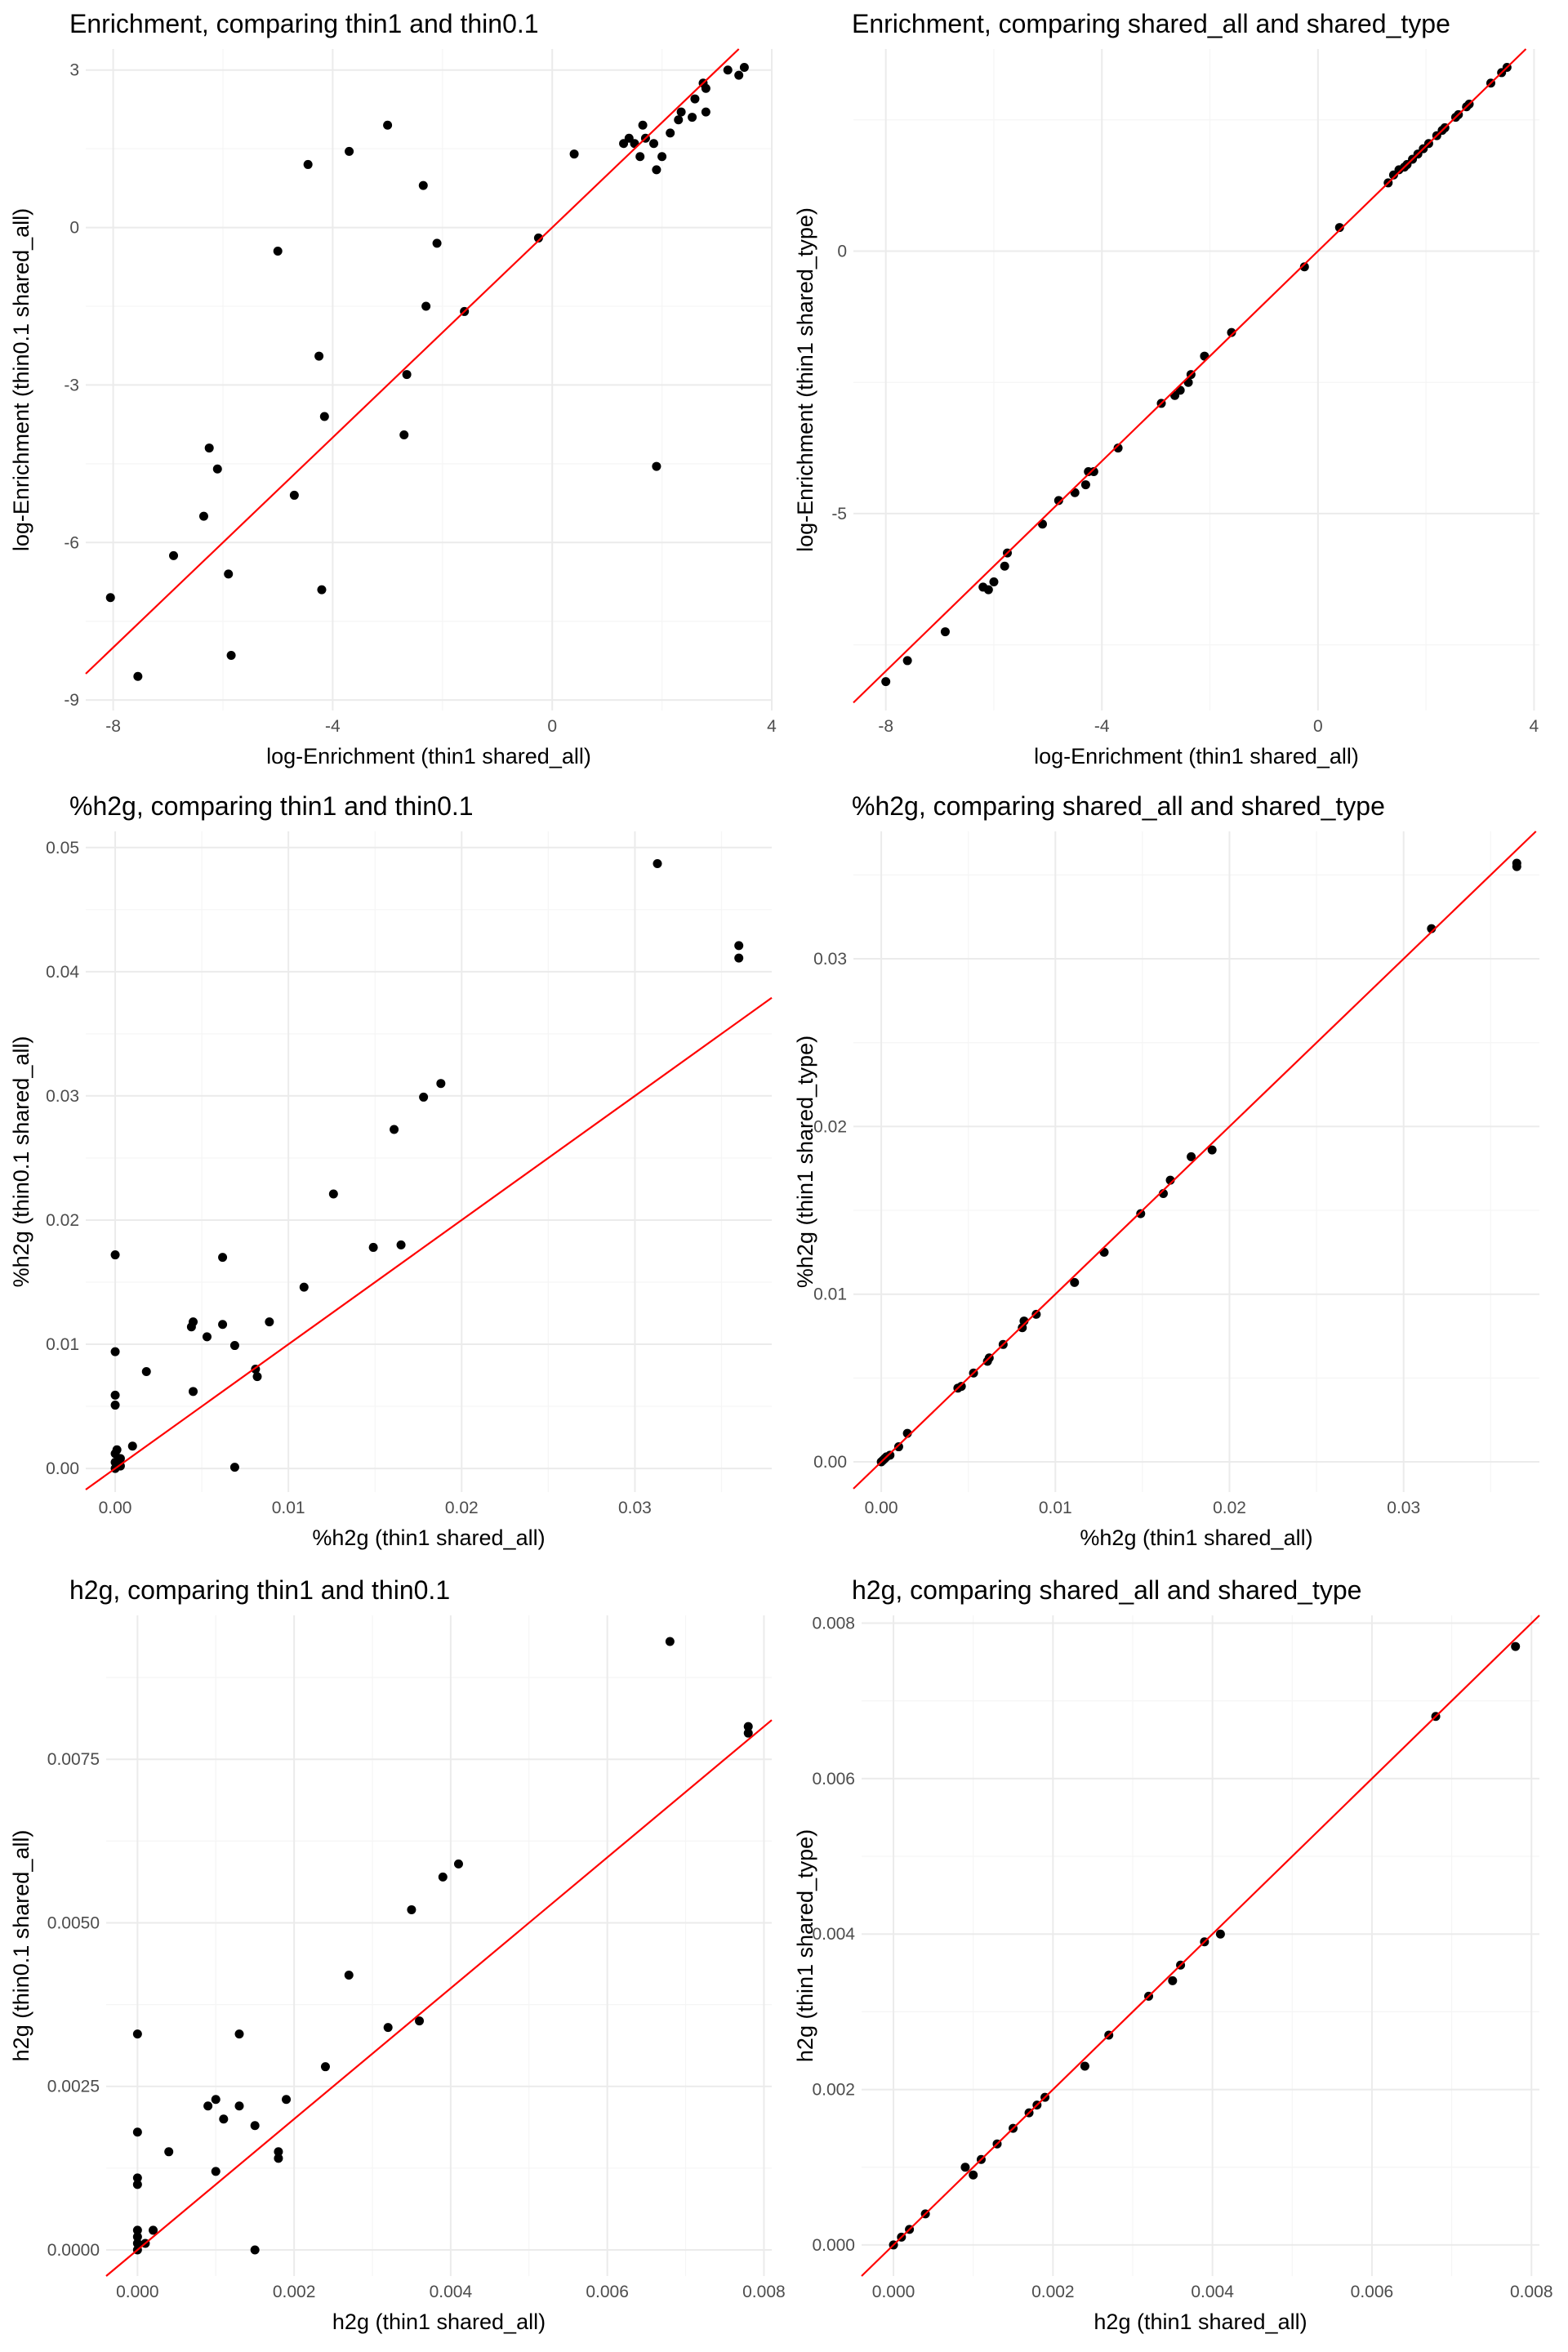 The width and height of the screenshot is (1568, 2352). What do you see at coordinates (428, 1538) in the screenshot?
I see `x-axis-title: %h2g (thin1 shared_all)` at bounding box center [428, 1538].